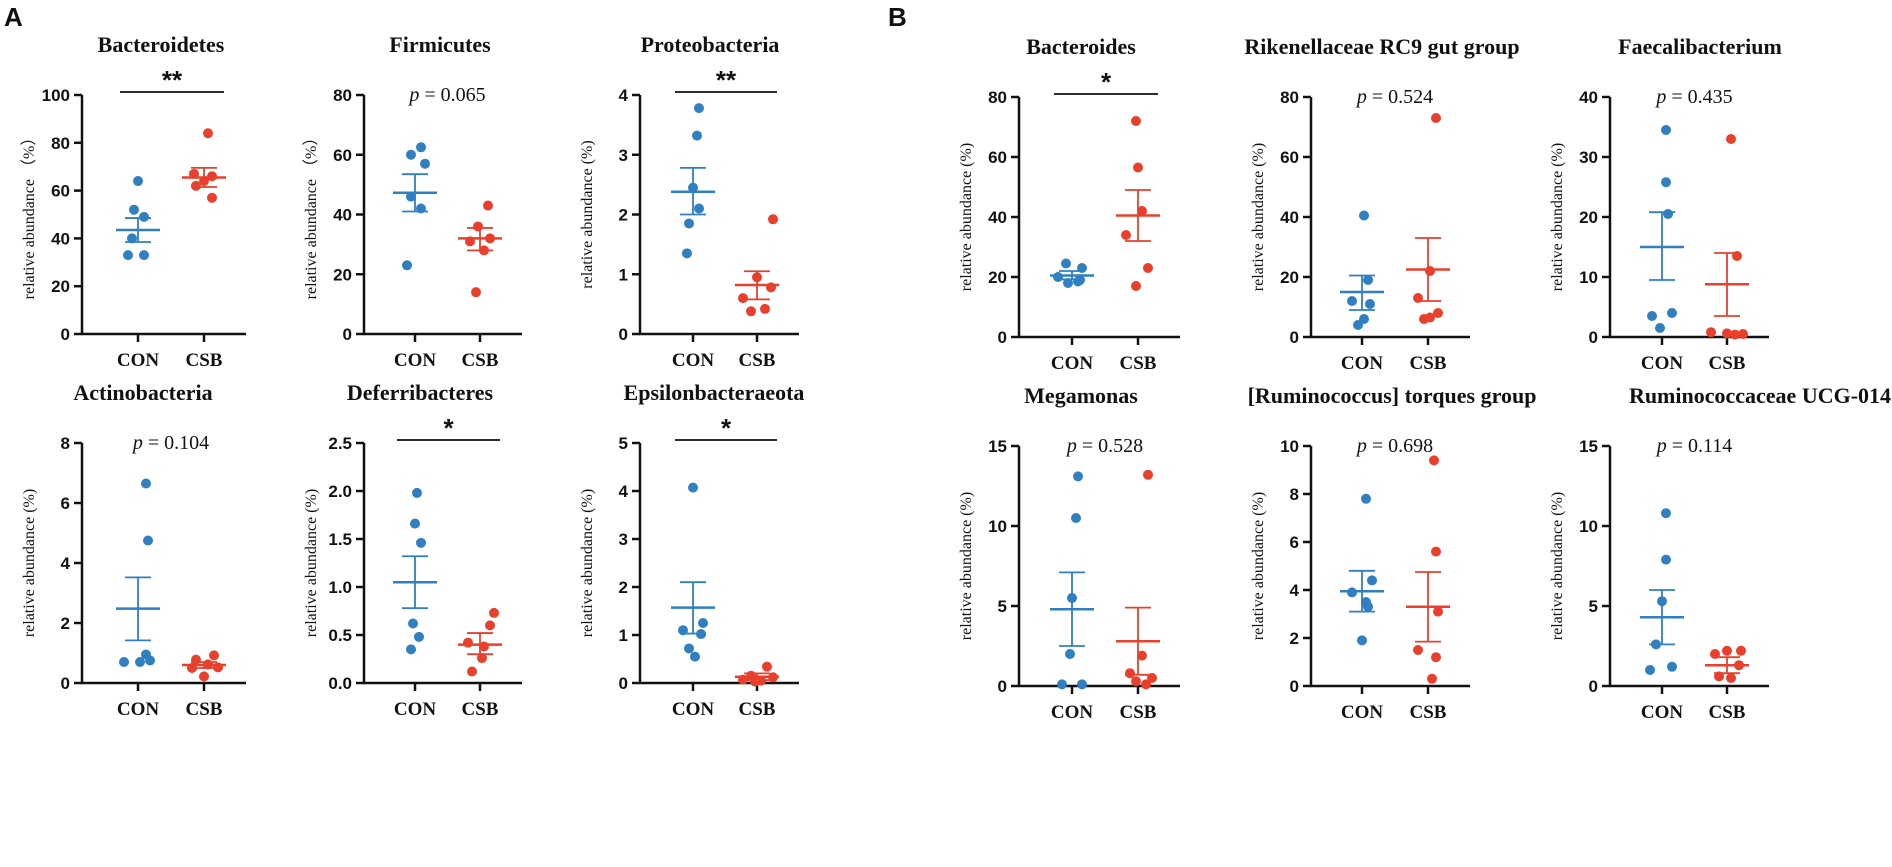 This screenshot has width=1892, height=867. What do you see at coordinates (623, 587) in the screenshot?
I see `y-tick-label: 2` at bounding box center [623, 587].